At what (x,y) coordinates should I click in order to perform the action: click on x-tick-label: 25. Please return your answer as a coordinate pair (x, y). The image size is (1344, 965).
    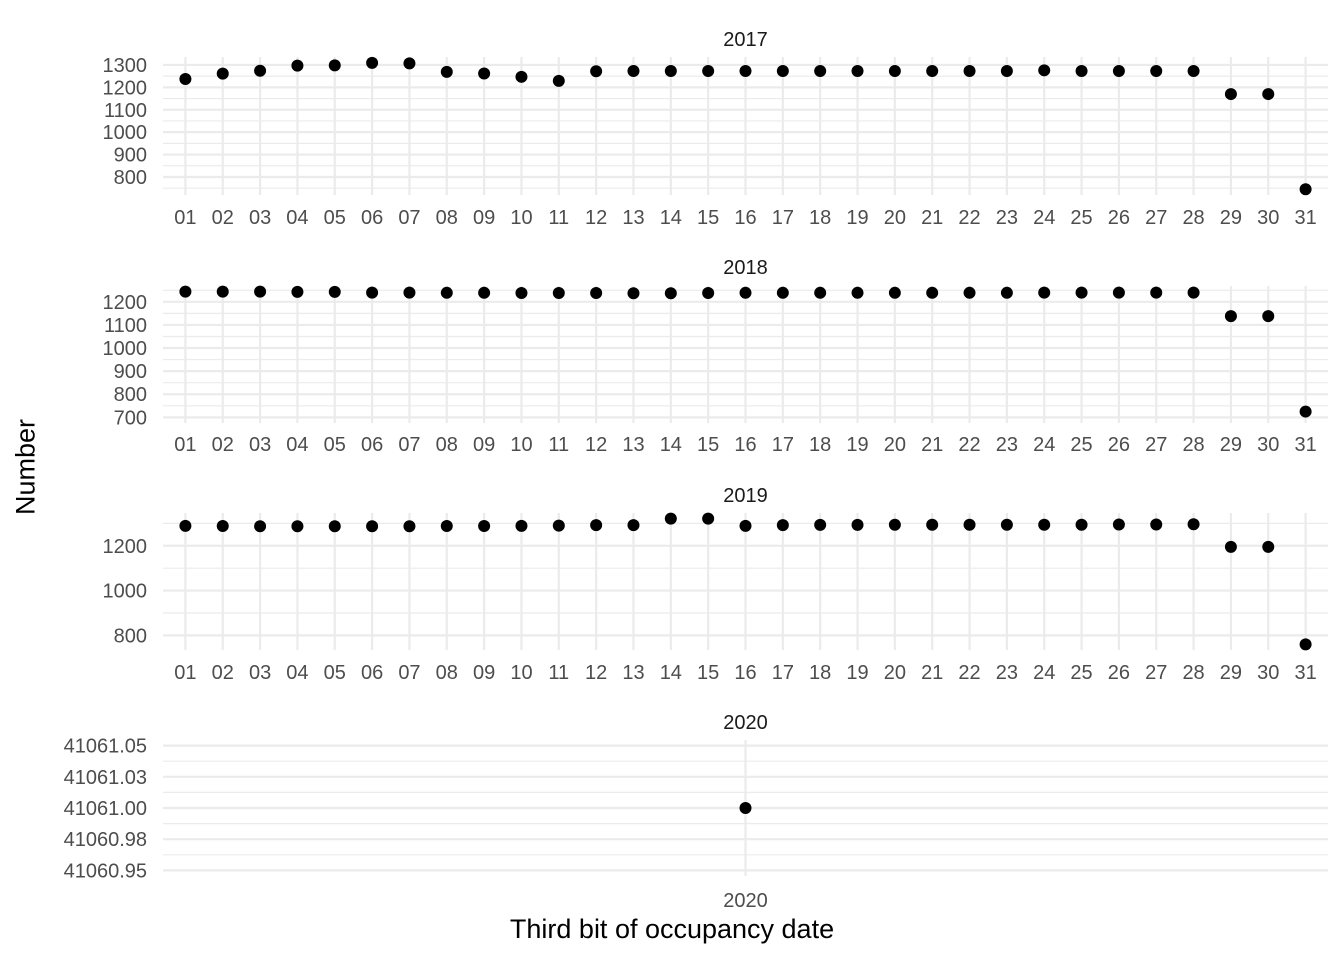
    Looking at the image, I should click on (1081, 218).